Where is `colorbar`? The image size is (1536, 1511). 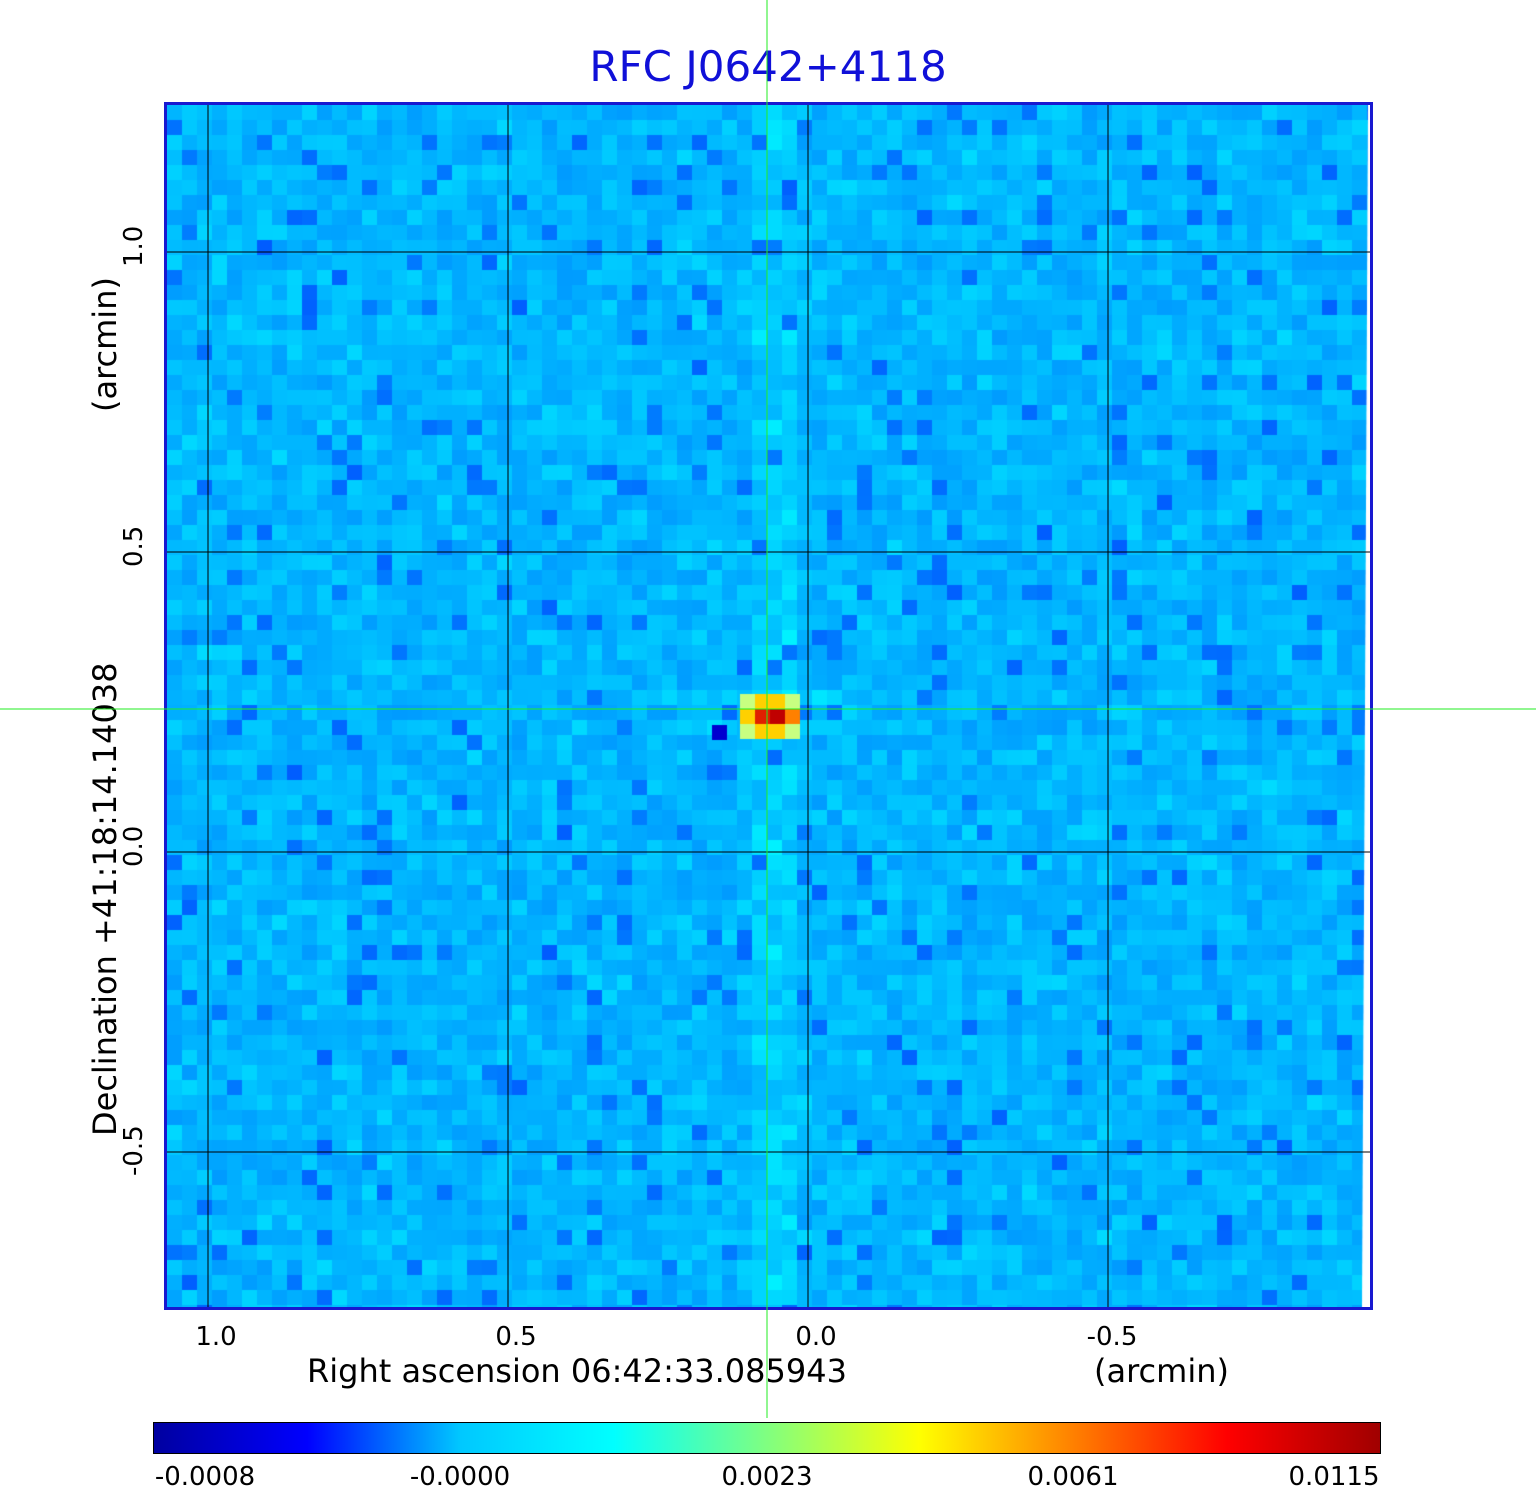 colorbar is located at coordinates (767, 1438).